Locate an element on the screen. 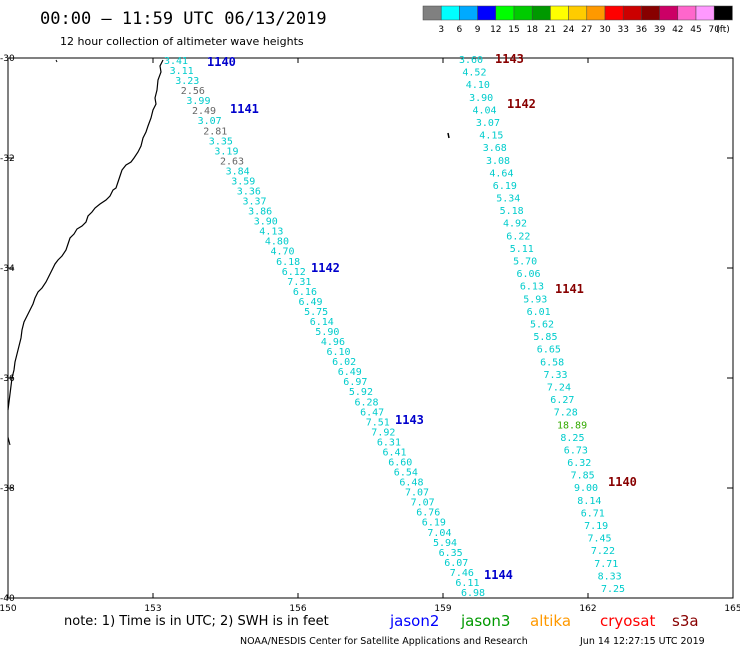 This screenshot has height=650, width=740. lon-tick-label: 156 is located at coordinates (297, 609).